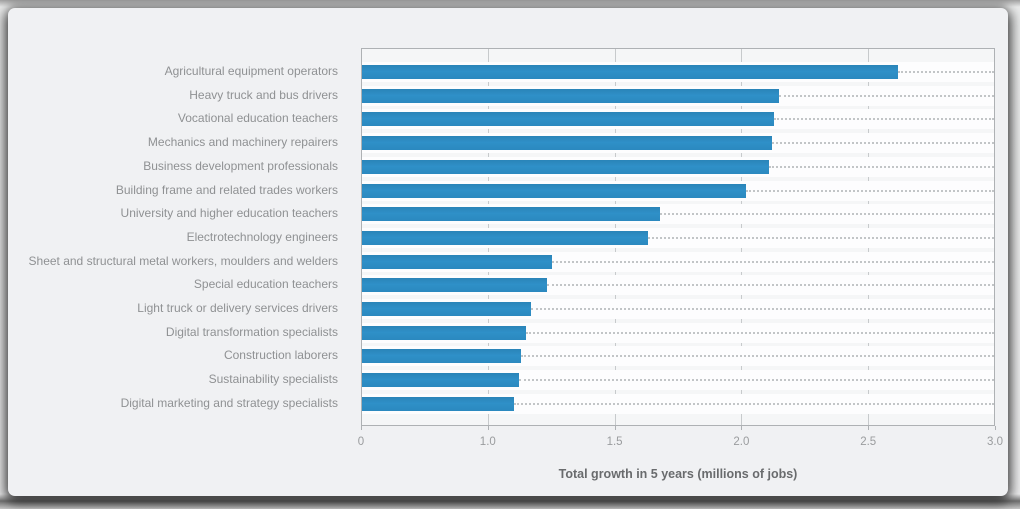 This screenshot has height=509, width=1020. What do you see at coordinates (263, 94) in the screenshot?
I see `category-label: Heavy truck and bus drivers` at bounding box center [263, 94].